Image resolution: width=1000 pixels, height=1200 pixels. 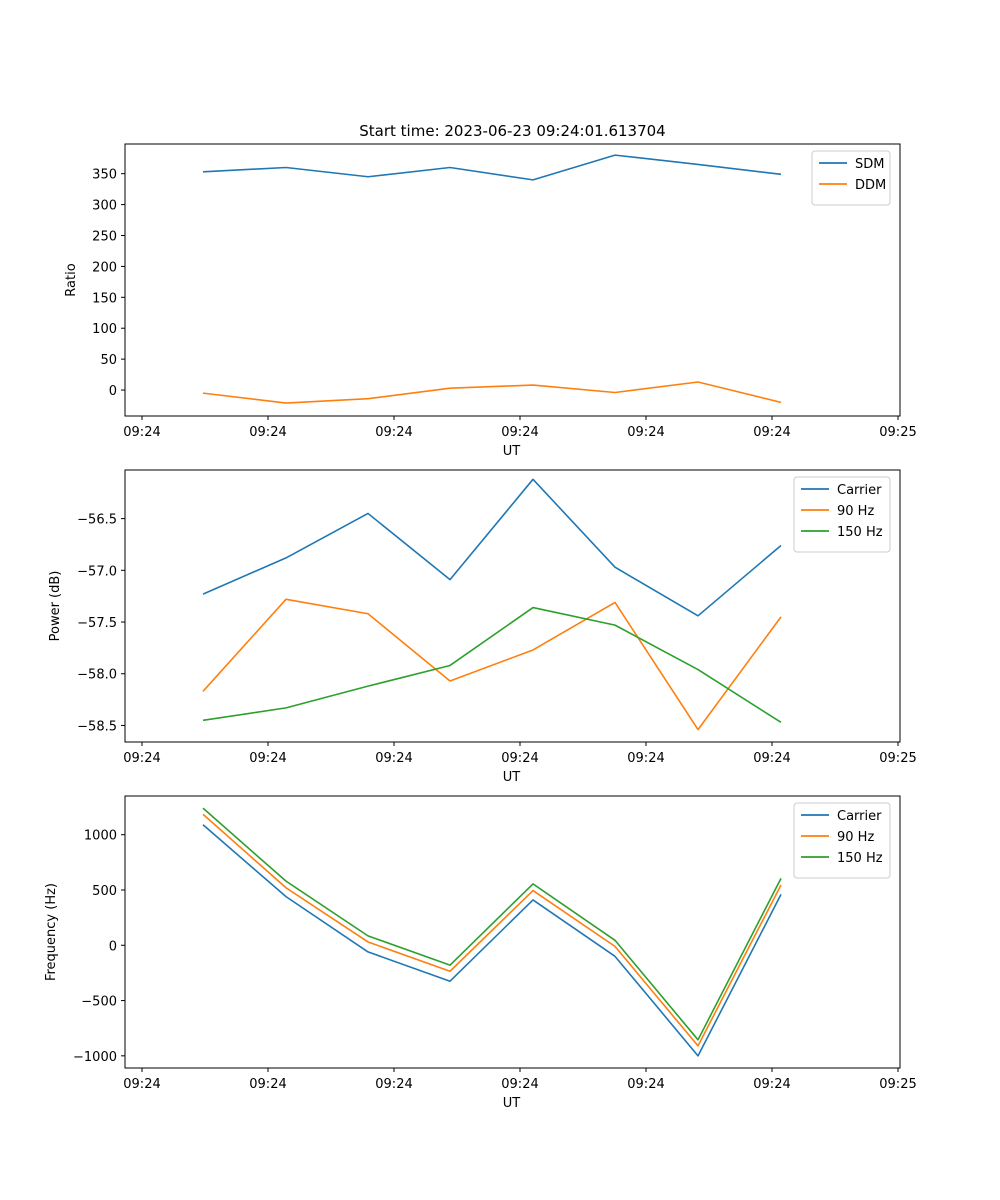 What do you see at coordinates (99, 1002) in the screenshot?
I see `y-tick-label: −500` at bounding box center [99, 1002].